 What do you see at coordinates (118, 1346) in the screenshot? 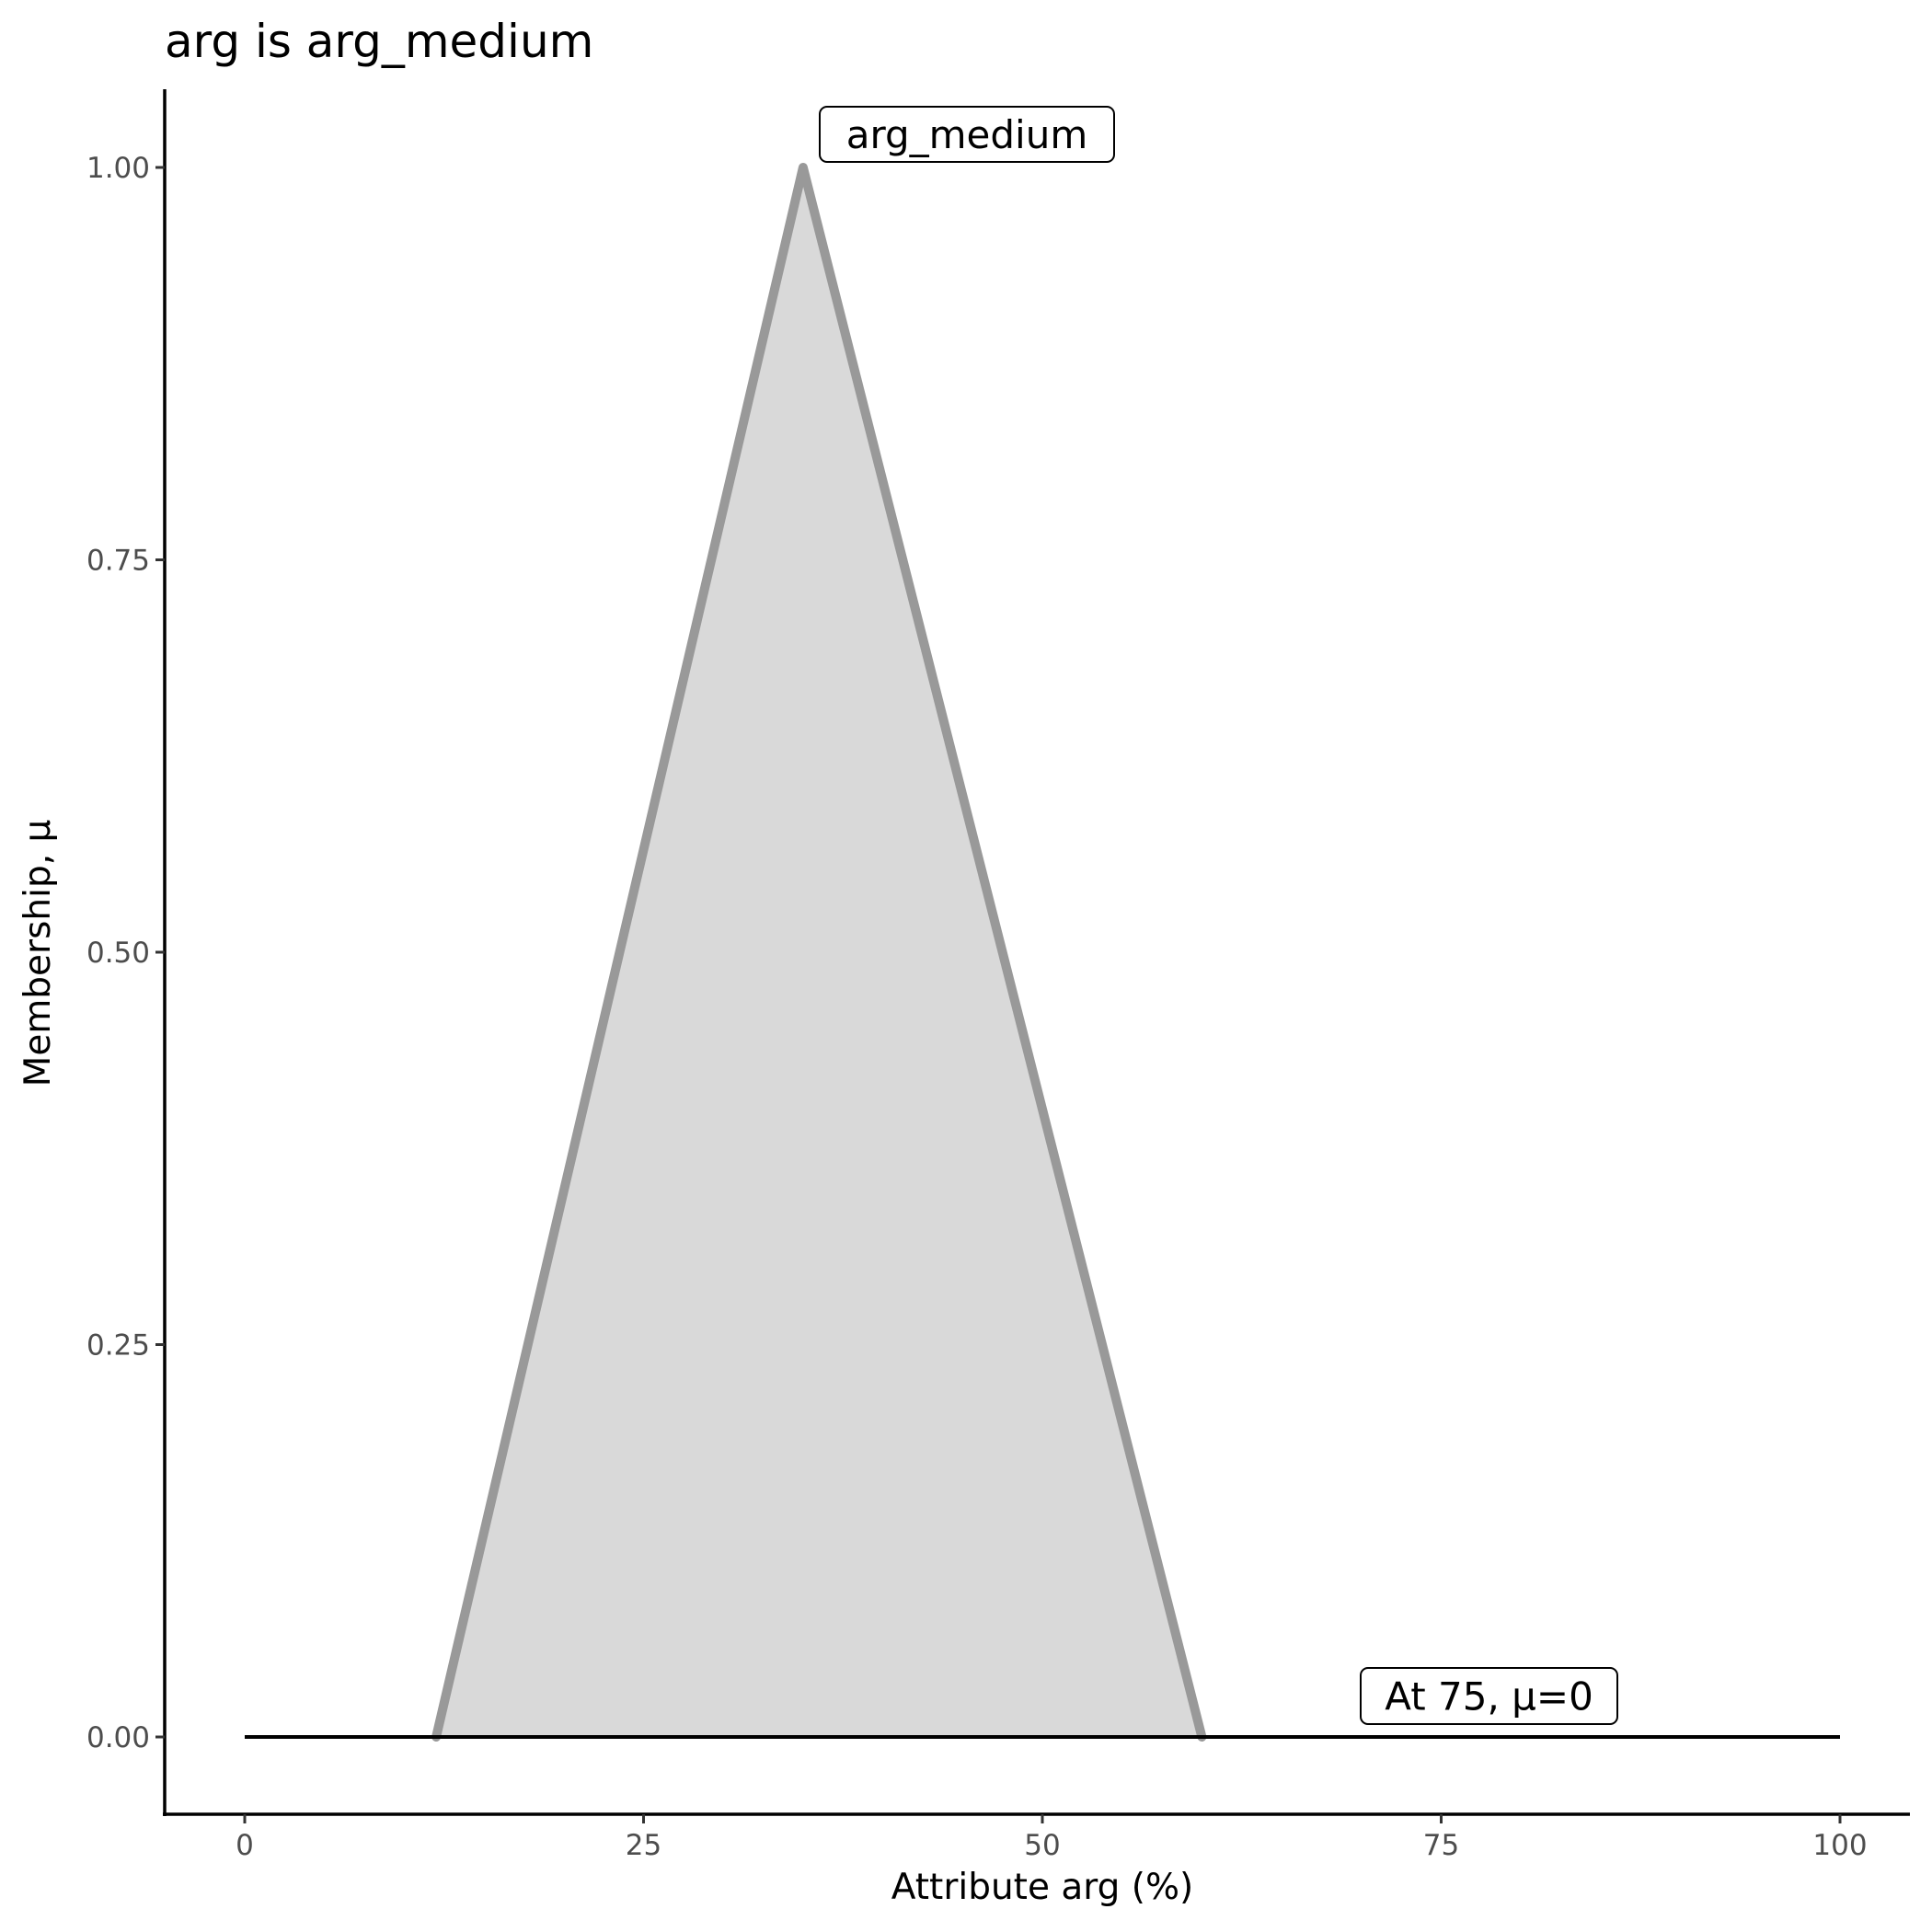
I see `y-tick-label: 0.25` at bounding box center [118, 1346].